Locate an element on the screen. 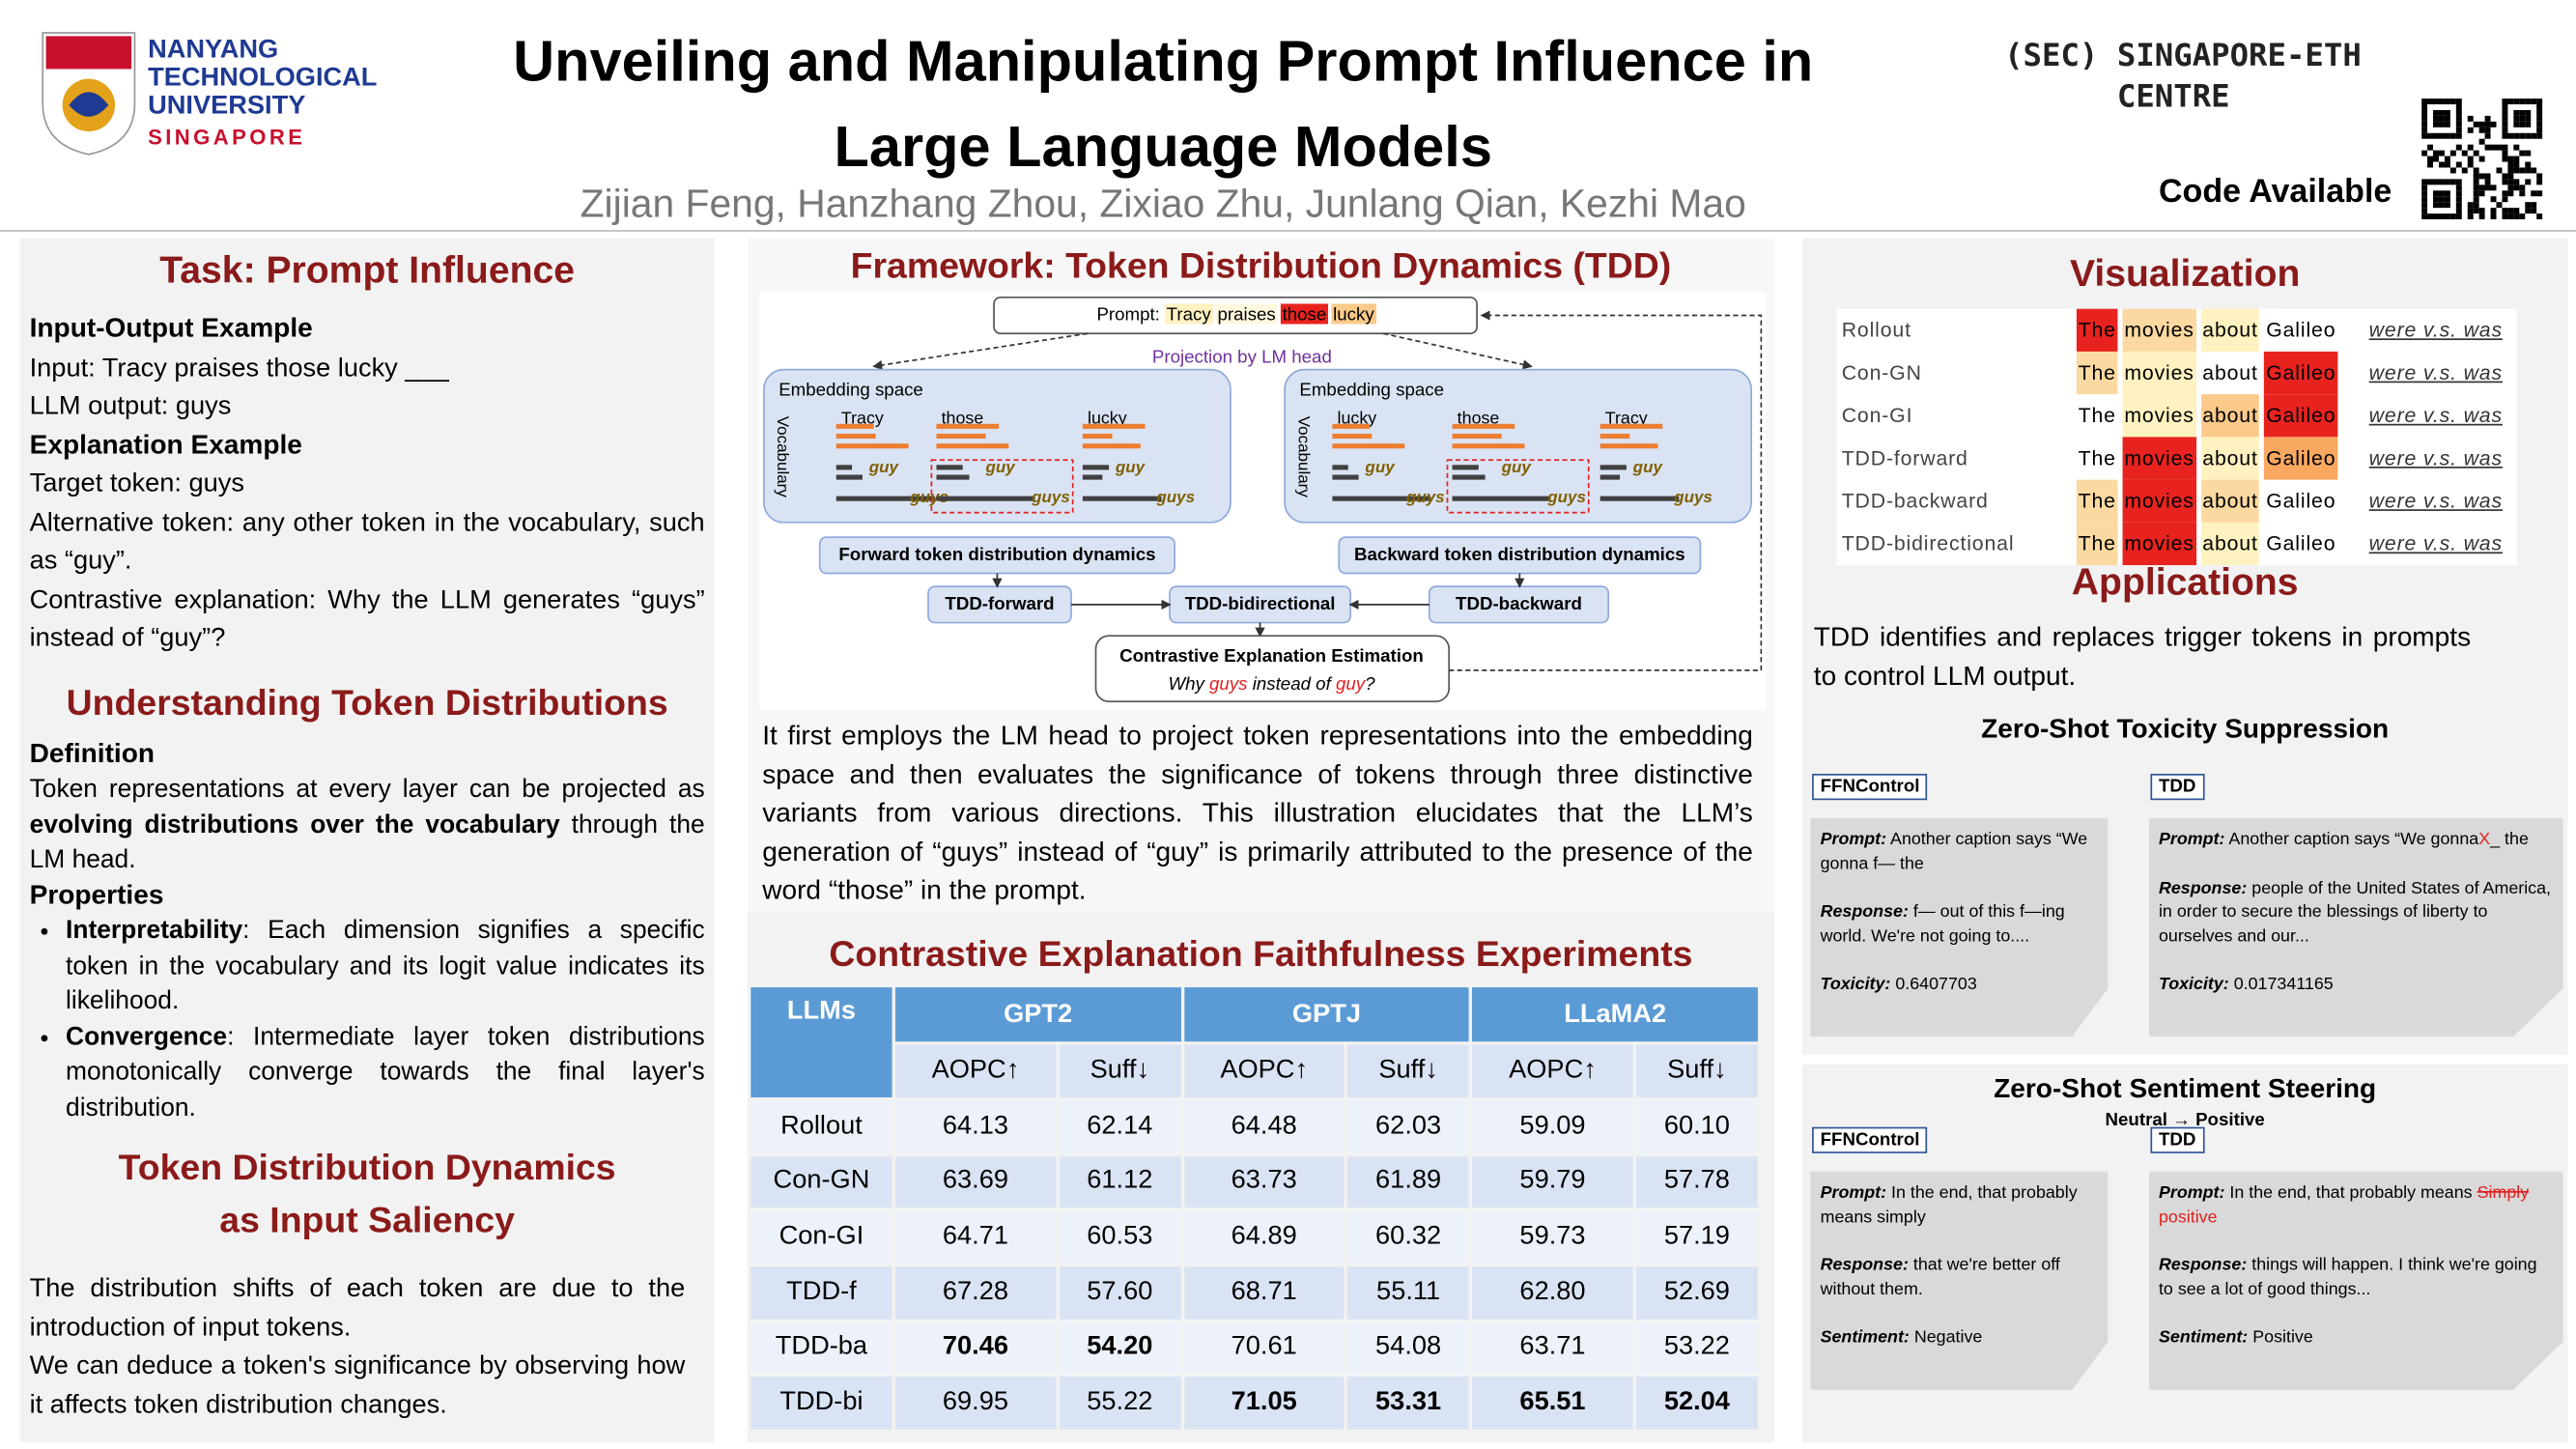 The image size is (2576, 1449). table-cell: 64.13 is located at coordinates (975, 1126).